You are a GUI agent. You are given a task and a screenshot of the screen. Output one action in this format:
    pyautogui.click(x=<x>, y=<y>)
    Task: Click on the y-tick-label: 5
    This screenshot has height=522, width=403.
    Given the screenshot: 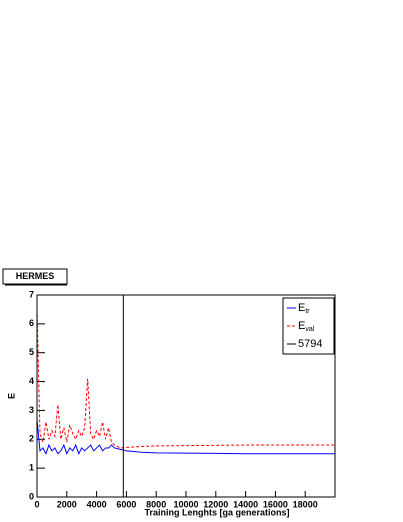 What is the action you would take?
    pyautogui.click(x=31, y=352)
    